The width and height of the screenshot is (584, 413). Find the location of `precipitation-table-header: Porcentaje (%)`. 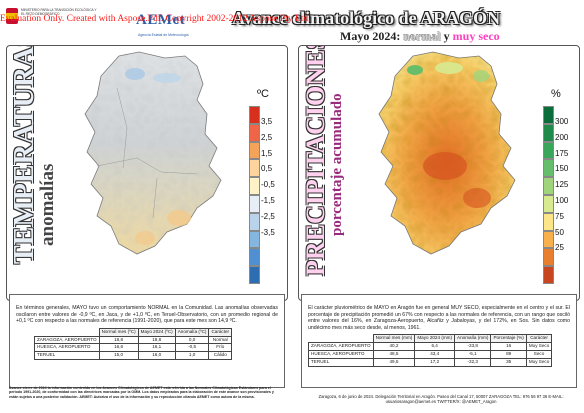

precipitation-table-header: Porcentaje (%) is located at coordinates (508, 339).